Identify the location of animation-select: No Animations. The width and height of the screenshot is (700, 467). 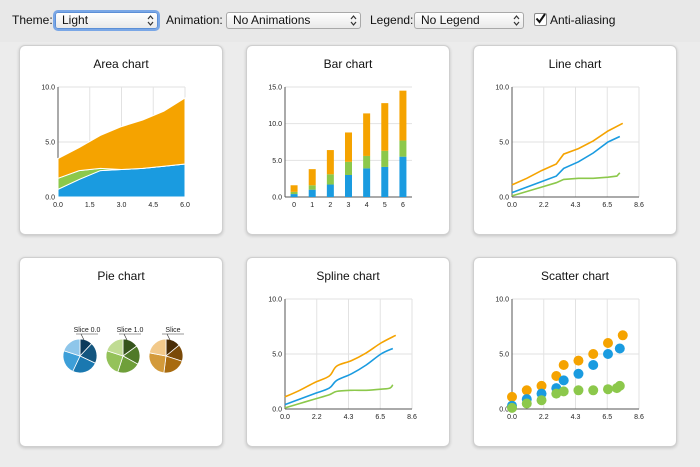
(293, 20).